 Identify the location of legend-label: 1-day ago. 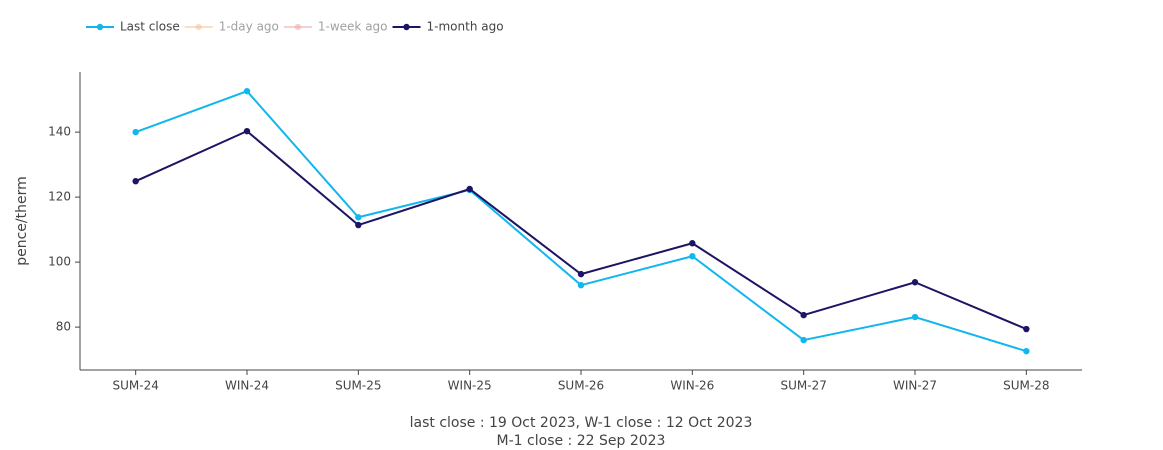
(249, 27).